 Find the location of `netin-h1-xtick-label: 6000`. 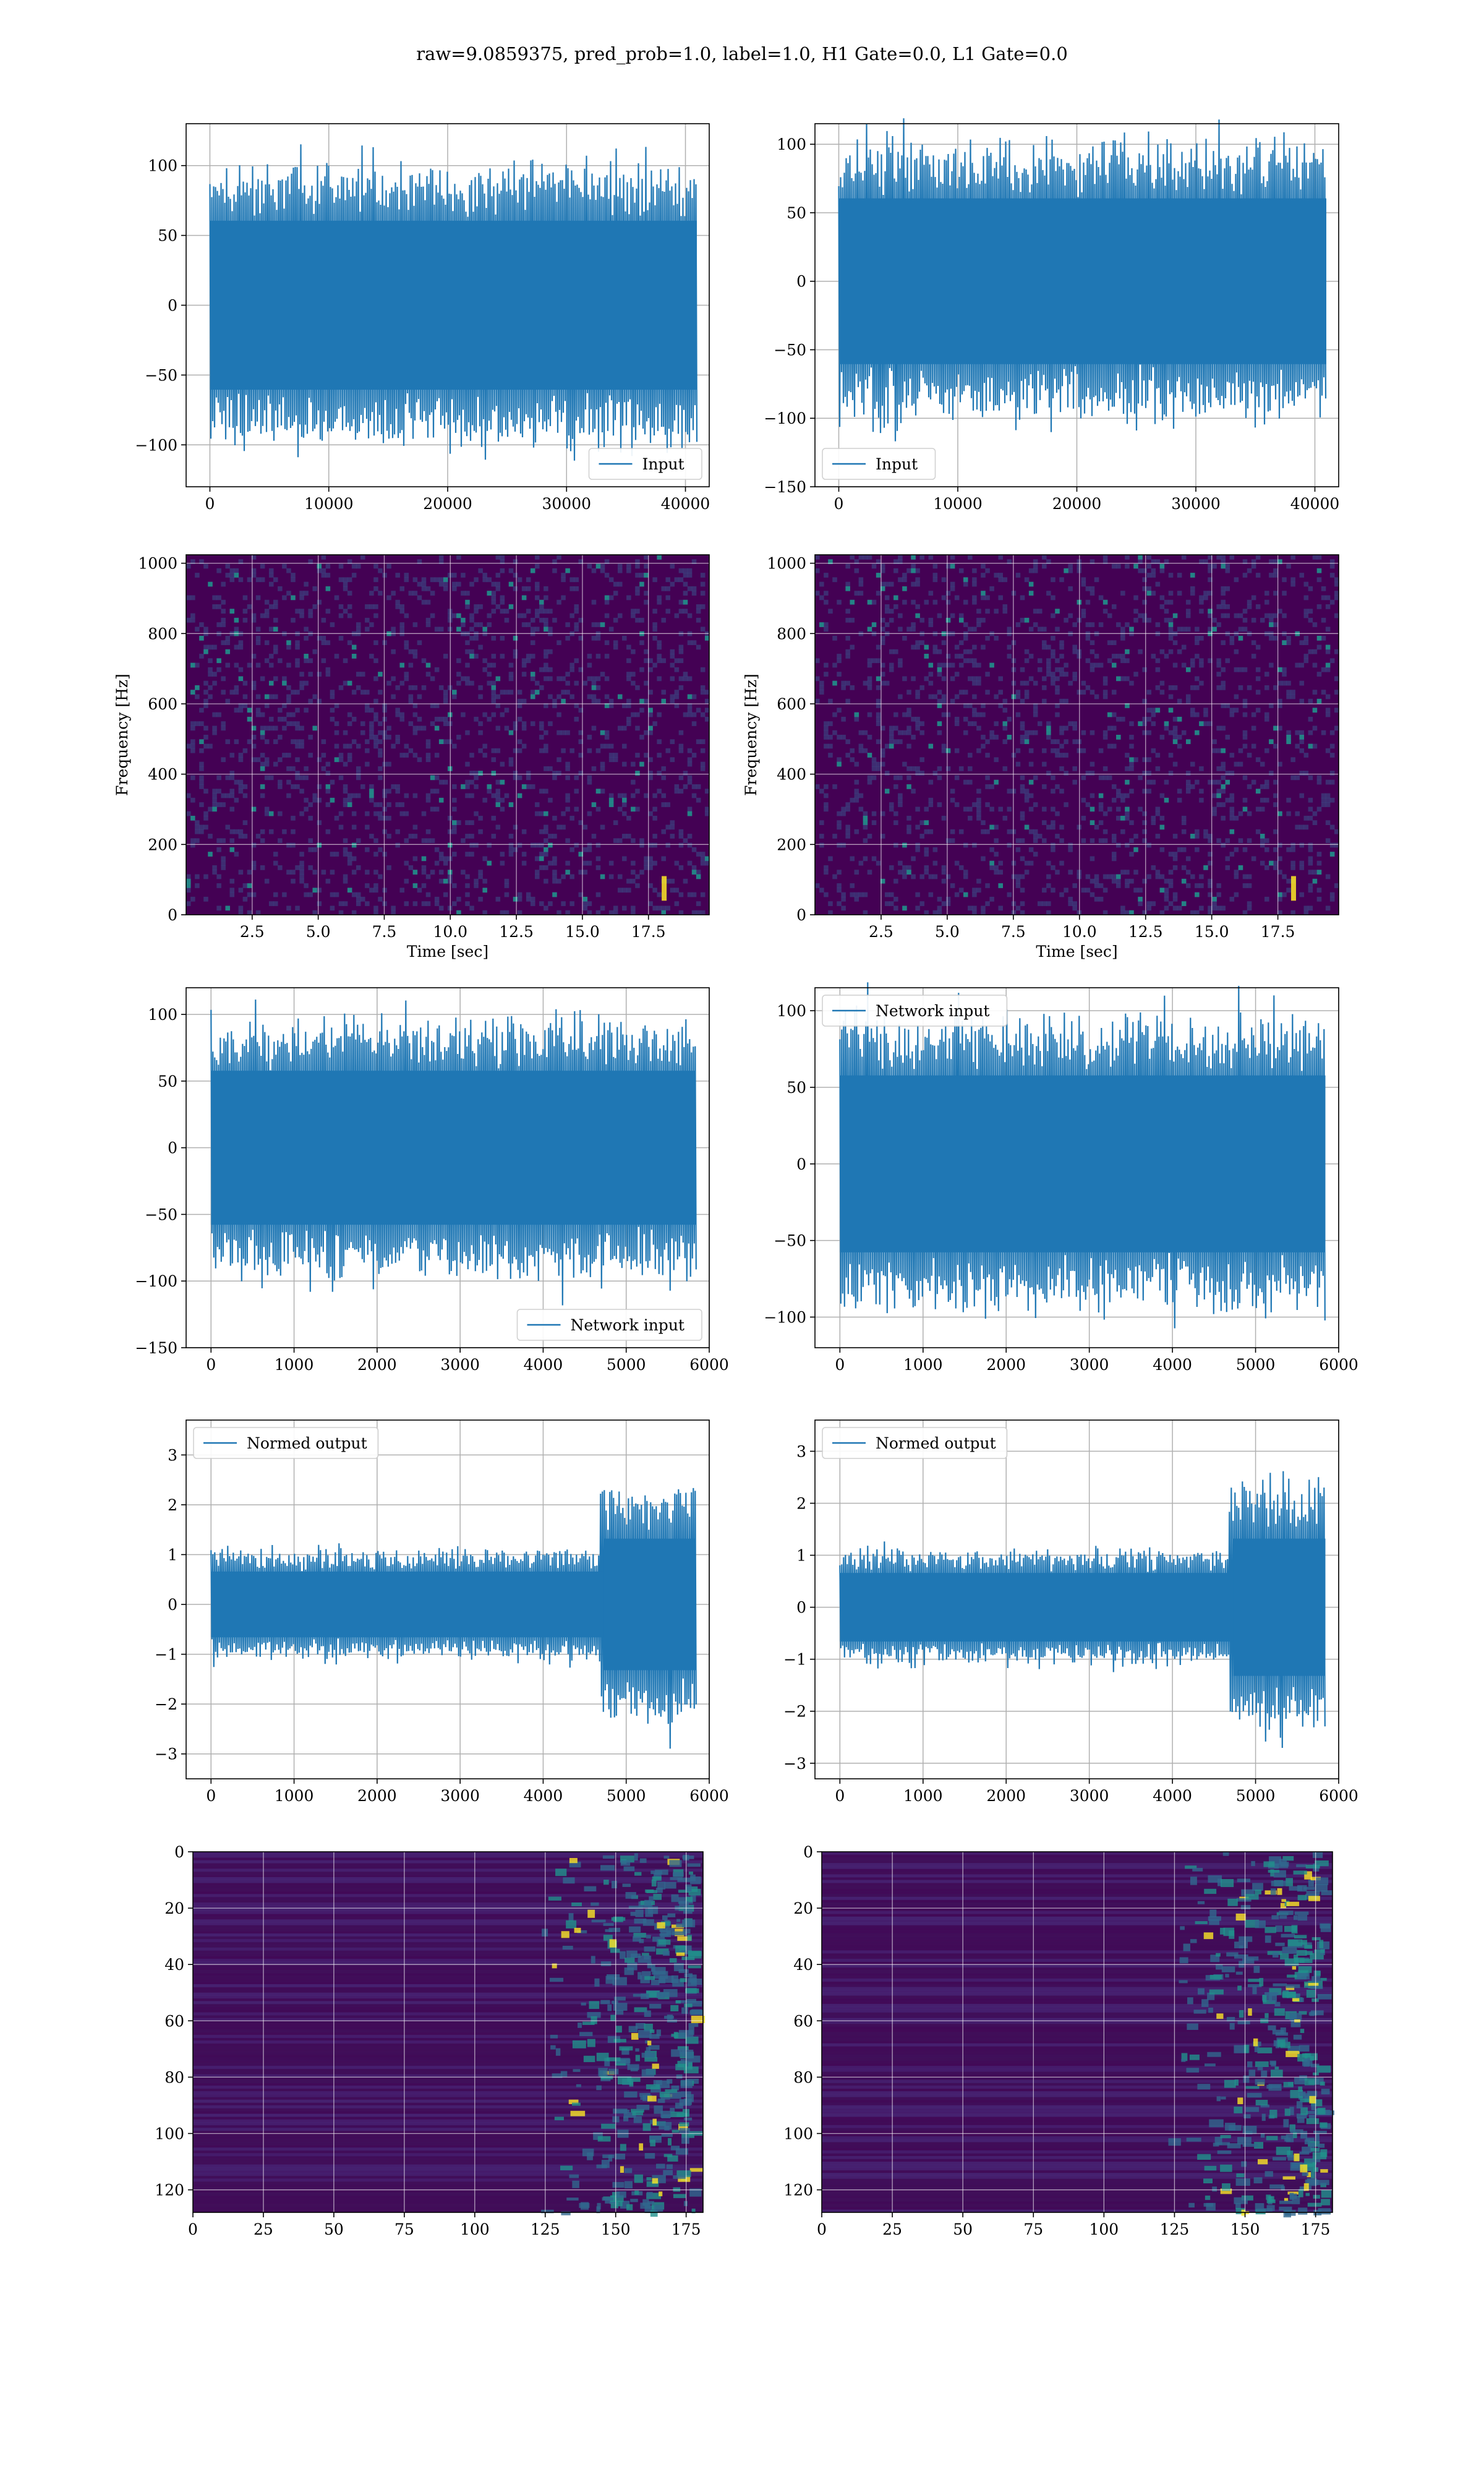

netin-h1-xtick-label: 6000 is located at coordinates (709, 1365).